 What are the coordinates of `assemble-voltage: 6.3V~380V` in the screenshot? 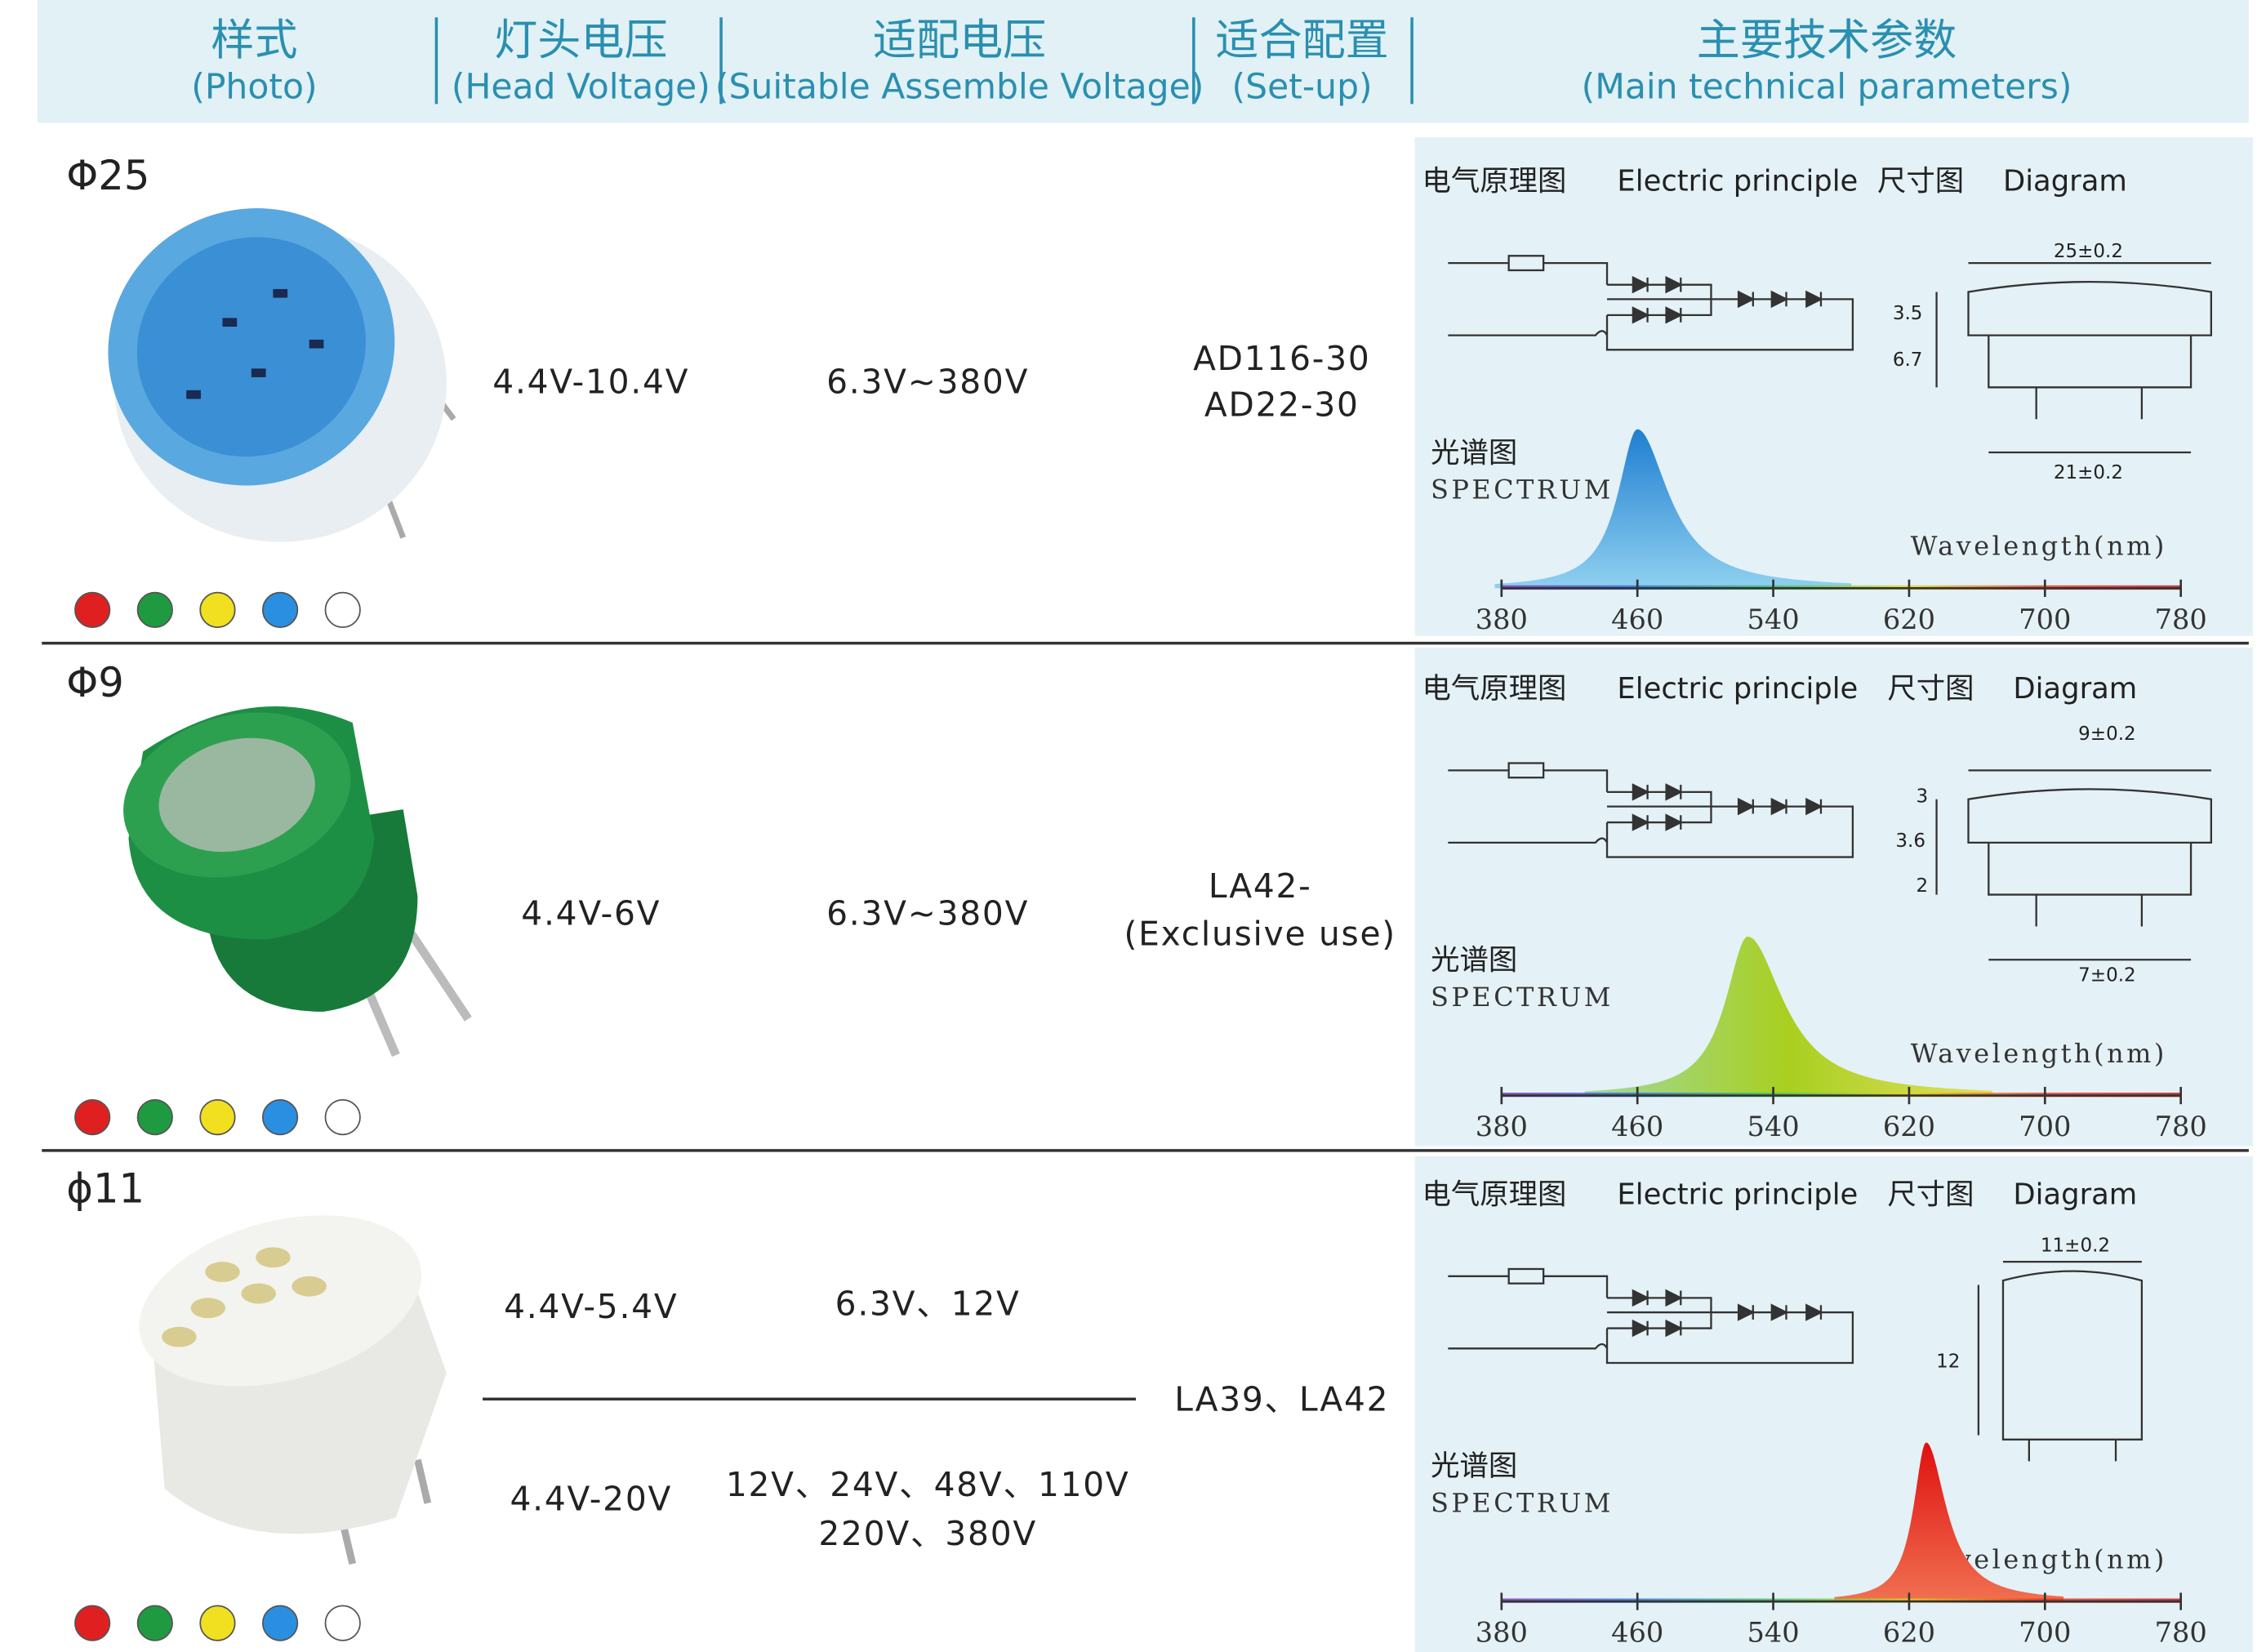 It's located at (927, 381).